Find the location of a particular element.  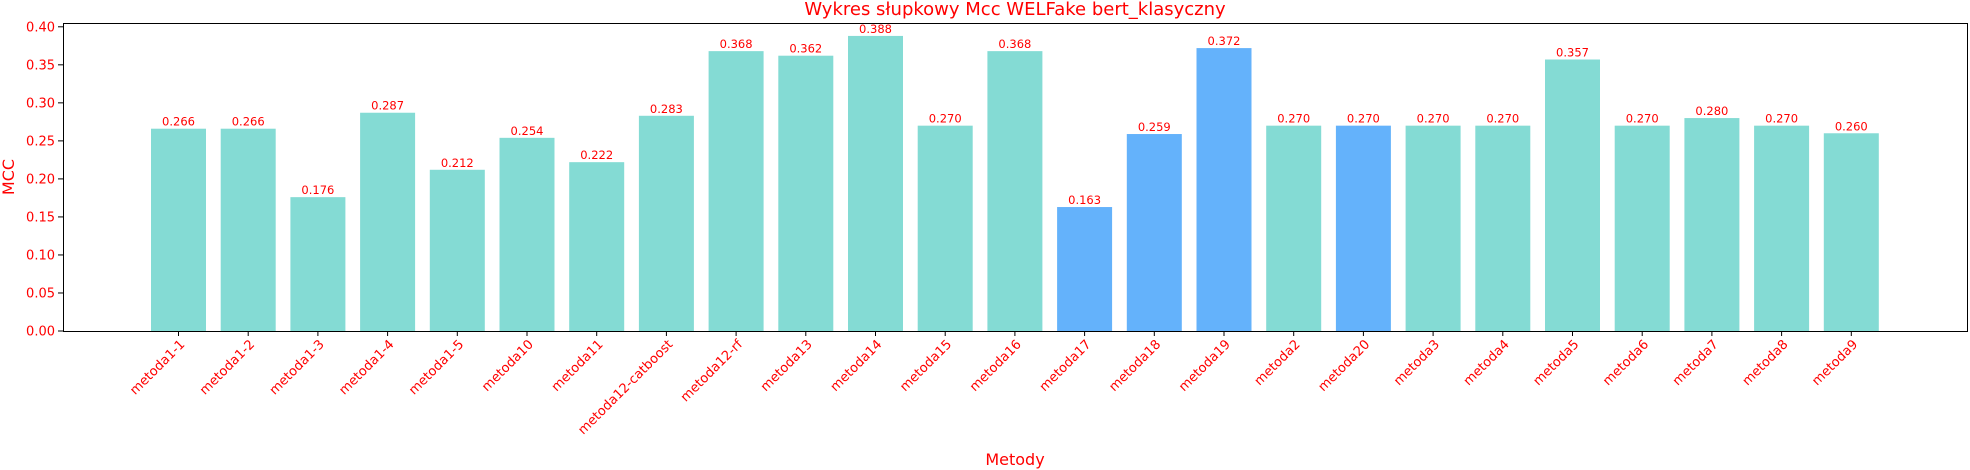

data-label-metoda1-1: 0.266 is located at coordinates (178, 122).